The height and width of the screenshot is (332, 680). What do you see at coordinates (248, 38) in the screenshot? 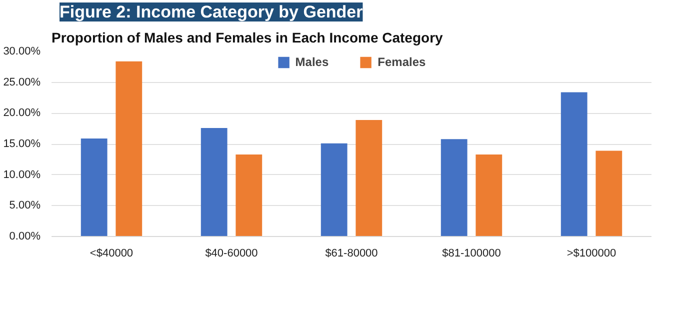
I see `chart-subtitle: Proportion of Males and Females in Each Income Category` at bounding box center [248, 38].